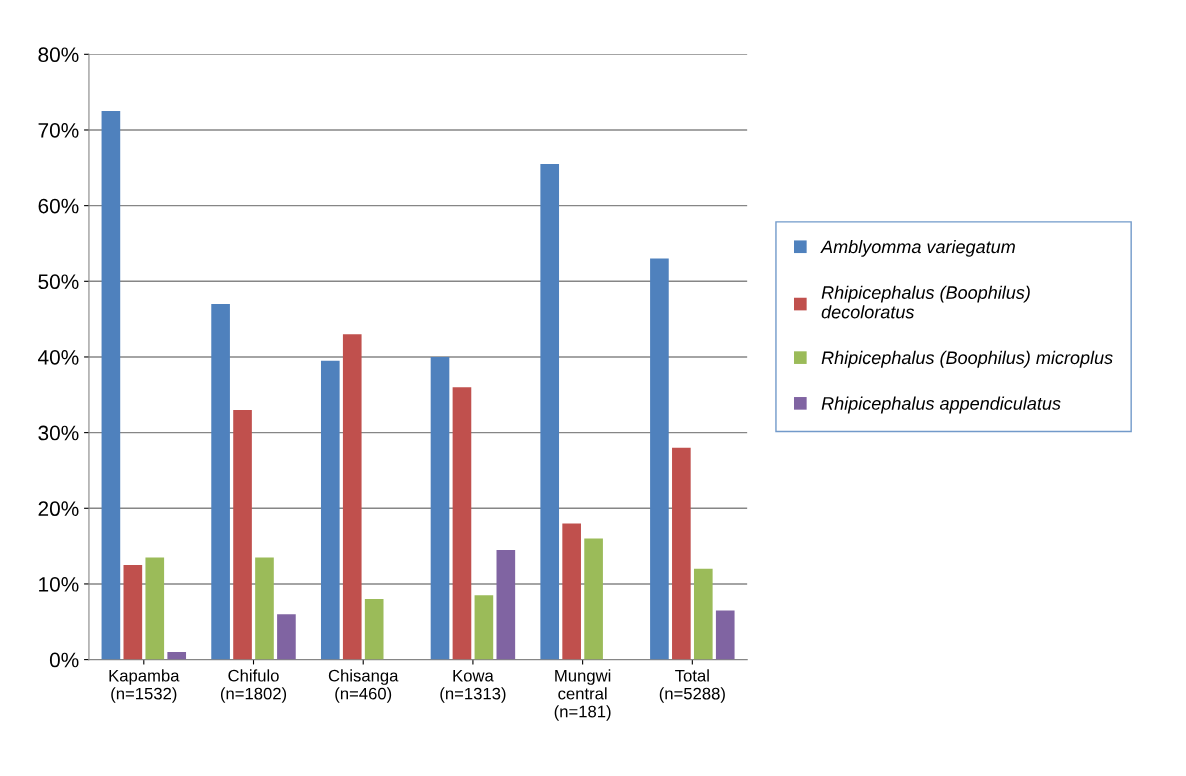 The image size is (1186, 776). What do you see at coordinates (59, 584) in the screenshot?
I see `y-tick-label: 10%` at bounding box center [59, 584].